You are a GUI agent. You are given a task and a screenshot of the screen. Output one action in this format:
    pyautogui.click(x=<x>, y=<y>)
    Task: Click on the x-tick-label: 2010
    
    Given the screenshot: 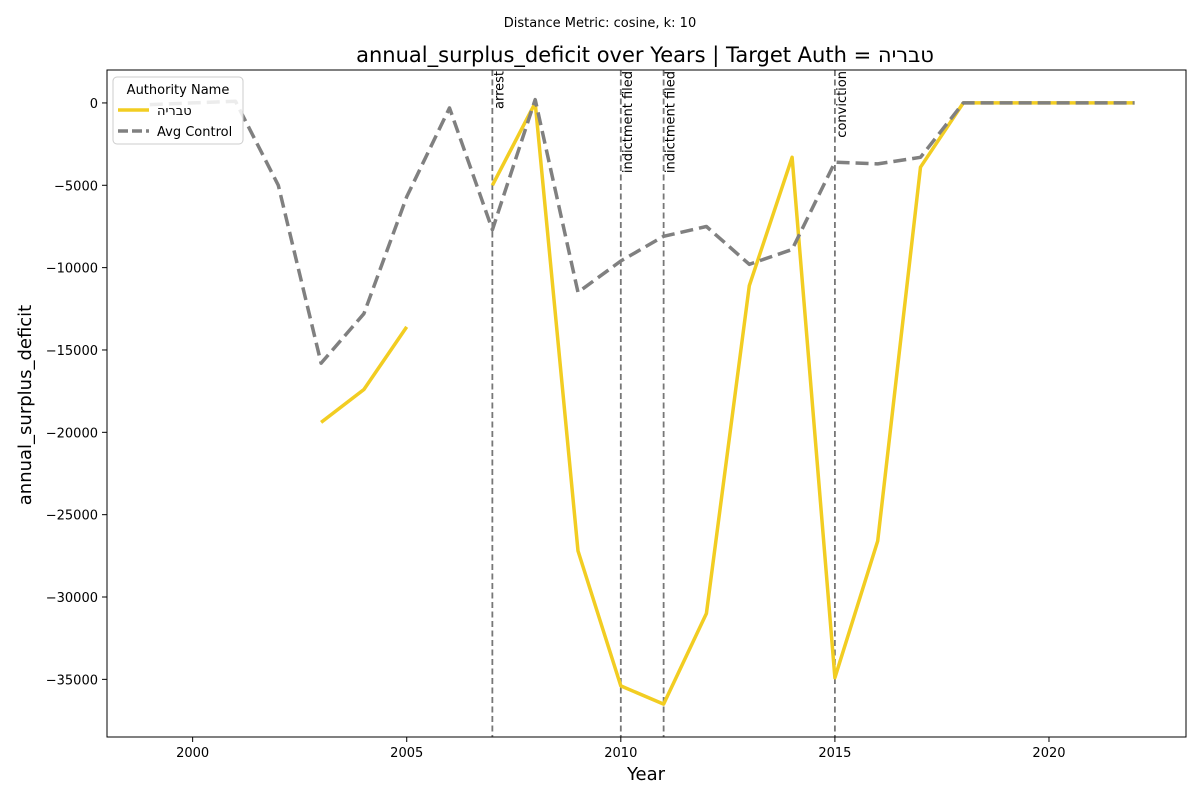 What is the action you would take?
    pyautogui.click(x=620, y=753)
    